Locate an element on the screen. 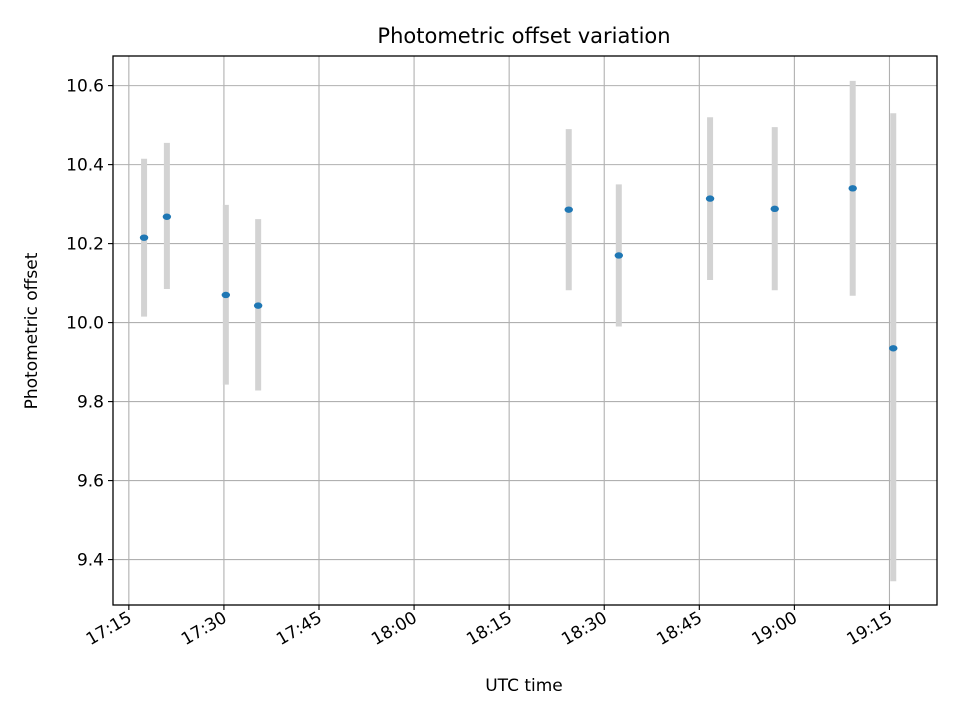 Image resolution: width=960 pixels, height=720 pixels. y-tick-label: 10.0 is located at coordinates (85, 324).